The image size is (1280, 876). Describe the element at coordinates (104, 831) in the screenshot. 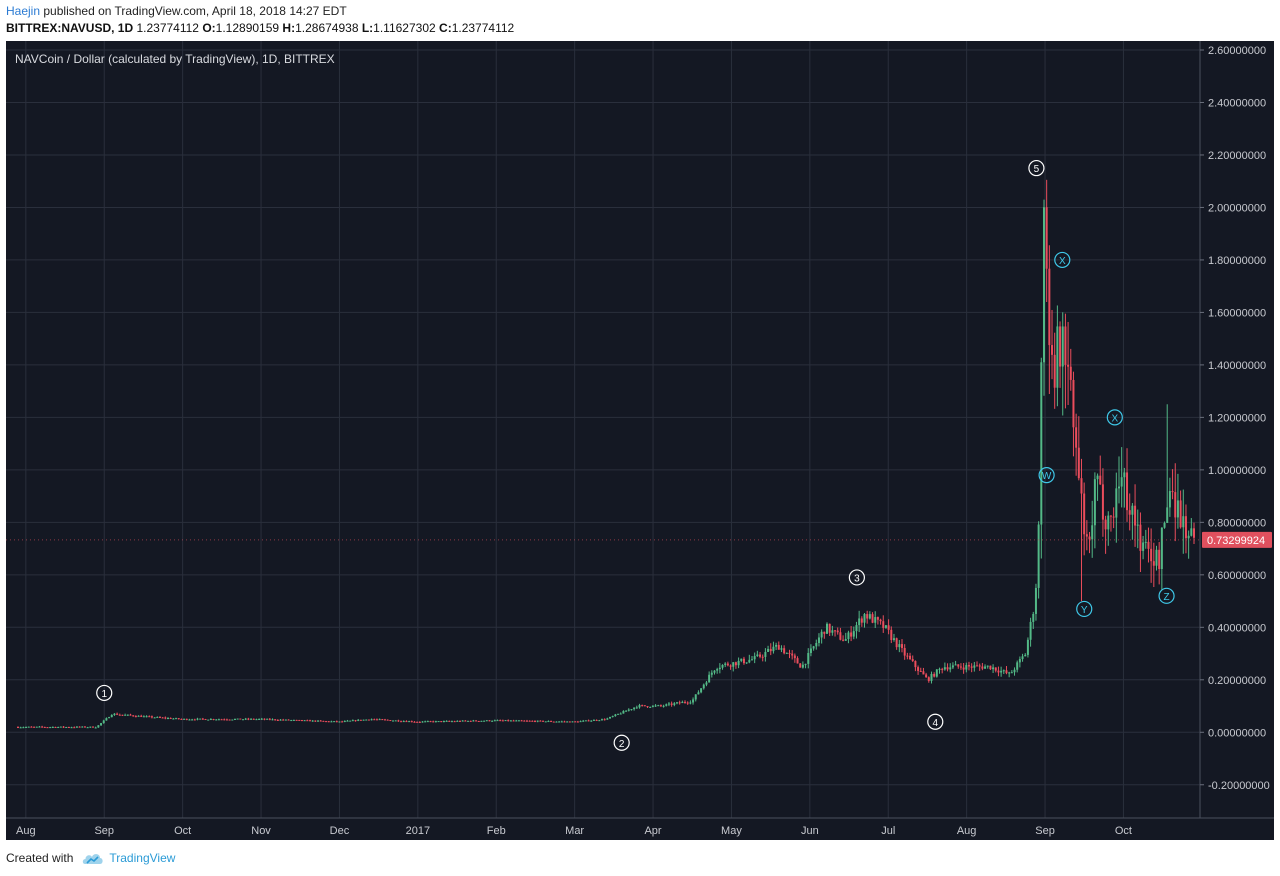

I see `x-tick-label: Sep` at that location.